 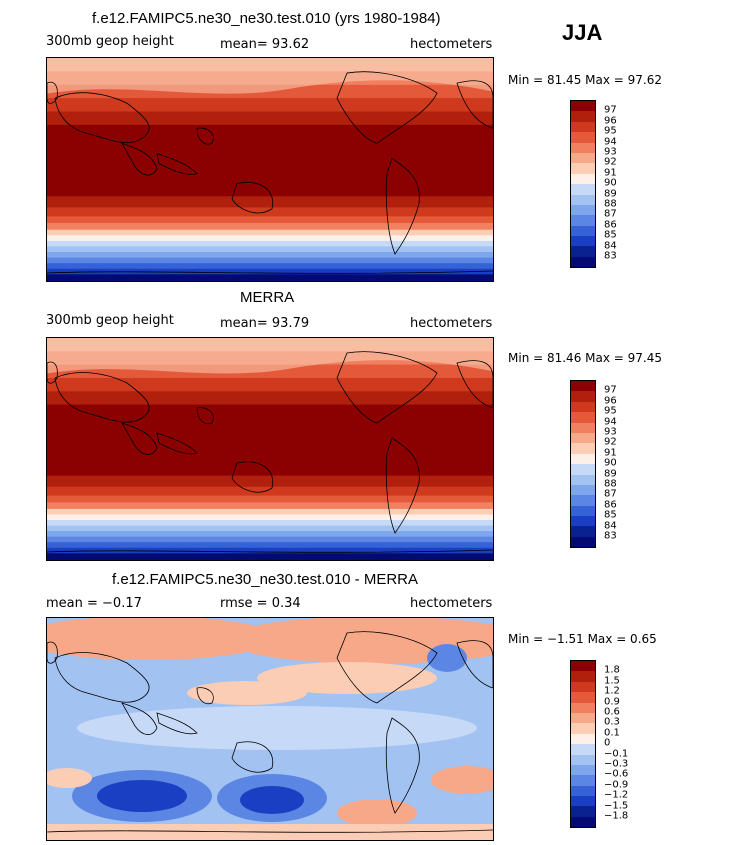 I want to click on panel-3-colorbar, so click(x=583, y=744).